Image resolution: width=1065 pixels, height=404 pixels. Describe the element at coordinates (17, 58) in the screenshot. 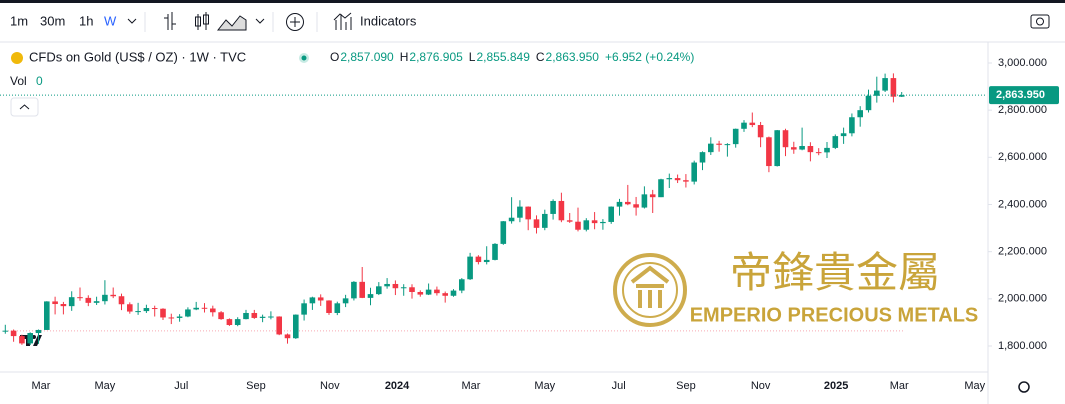

I see `symbol-icon` at that location.